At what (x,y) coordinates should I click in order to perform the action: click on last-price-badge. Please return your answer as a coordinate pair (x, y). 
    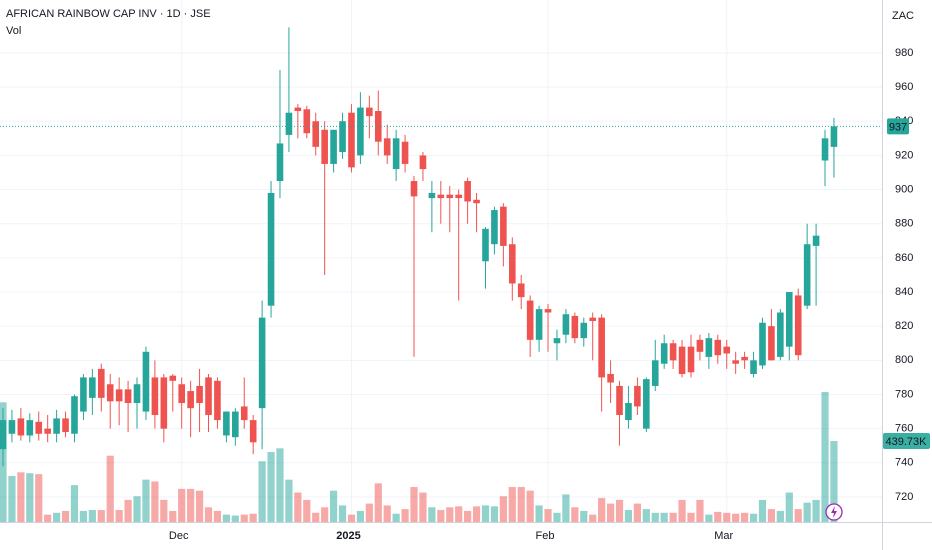
    Looking at the image, I should click on (898, 126).